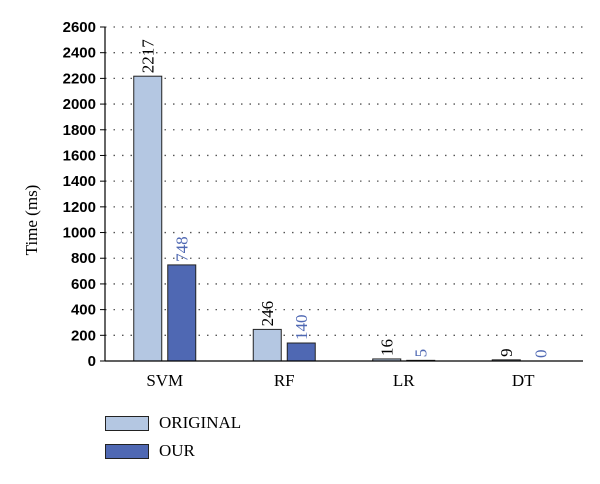 The height and width of the screenshot is (484, 600). What do you see at coordinates (83, 335) in the screenshot?
I see `y-tick-label: 200` at bounding box center [83, 335].